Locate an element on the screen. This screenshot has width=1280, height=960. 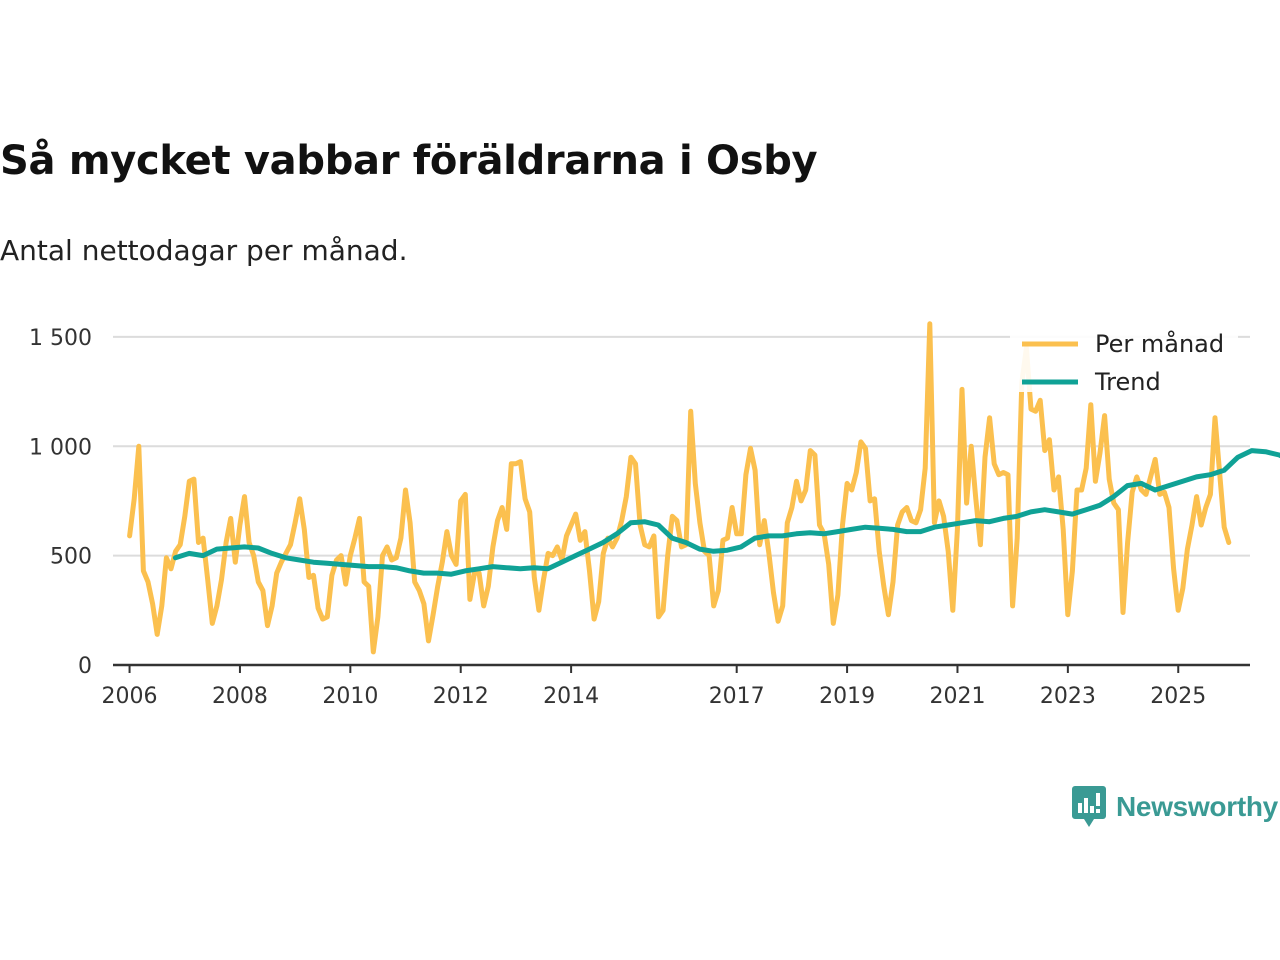
y-axis-tick-labels: 0 500 1 000 1 500 is located at coordinates (60, 502).